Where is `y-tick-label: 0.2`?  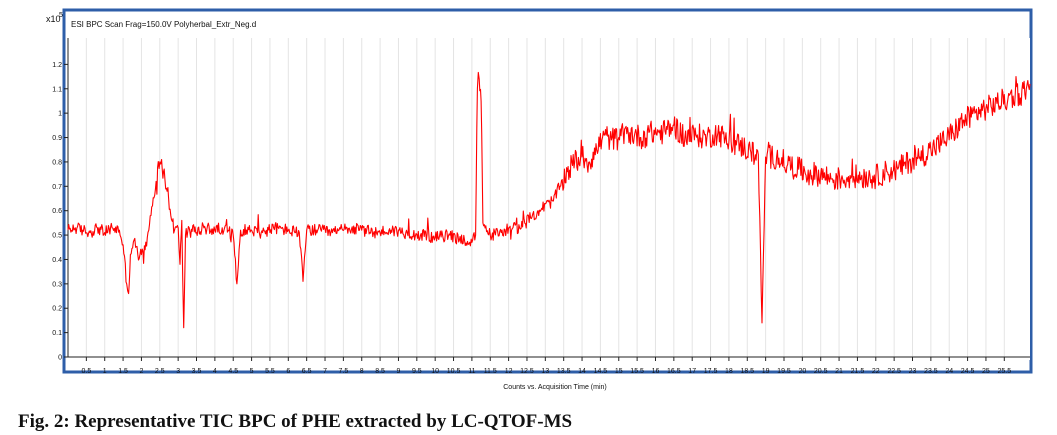
y-tick-label: 0.2 is located at coordinates (57, 309).